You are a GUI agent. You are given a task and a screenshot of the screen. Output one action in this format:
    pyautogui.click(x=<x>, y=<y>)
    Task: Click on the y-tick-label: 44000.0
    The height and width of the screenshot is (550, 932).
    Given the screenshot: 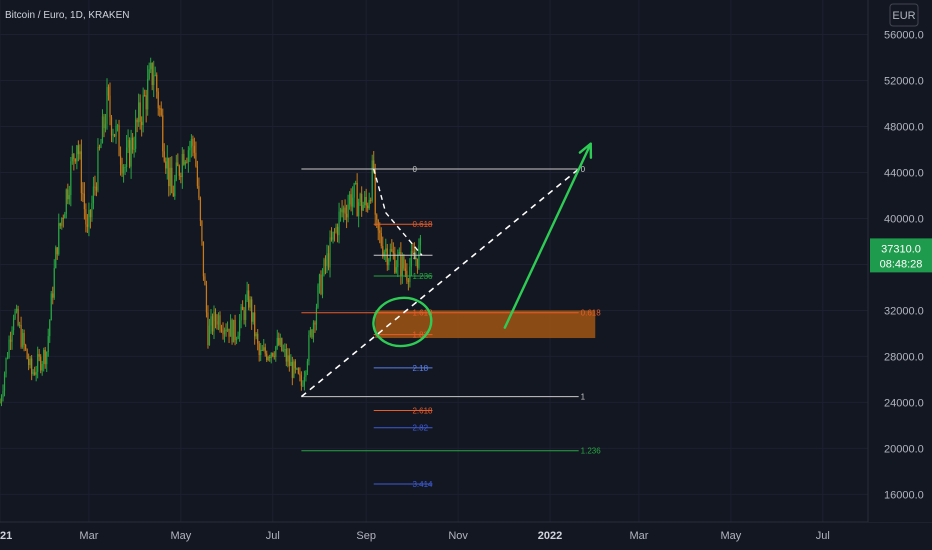 What is the action you would take?
    pyautogui.click(x=904, y=173)
    